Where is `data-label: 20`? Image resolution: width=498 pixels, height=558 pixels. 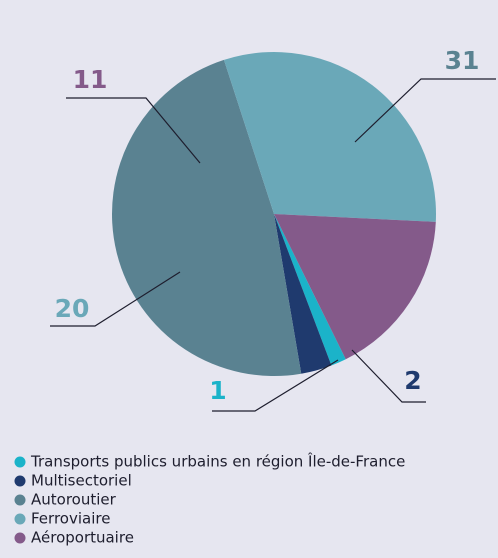 data-label: 20 is located at coordinates (72, 308).